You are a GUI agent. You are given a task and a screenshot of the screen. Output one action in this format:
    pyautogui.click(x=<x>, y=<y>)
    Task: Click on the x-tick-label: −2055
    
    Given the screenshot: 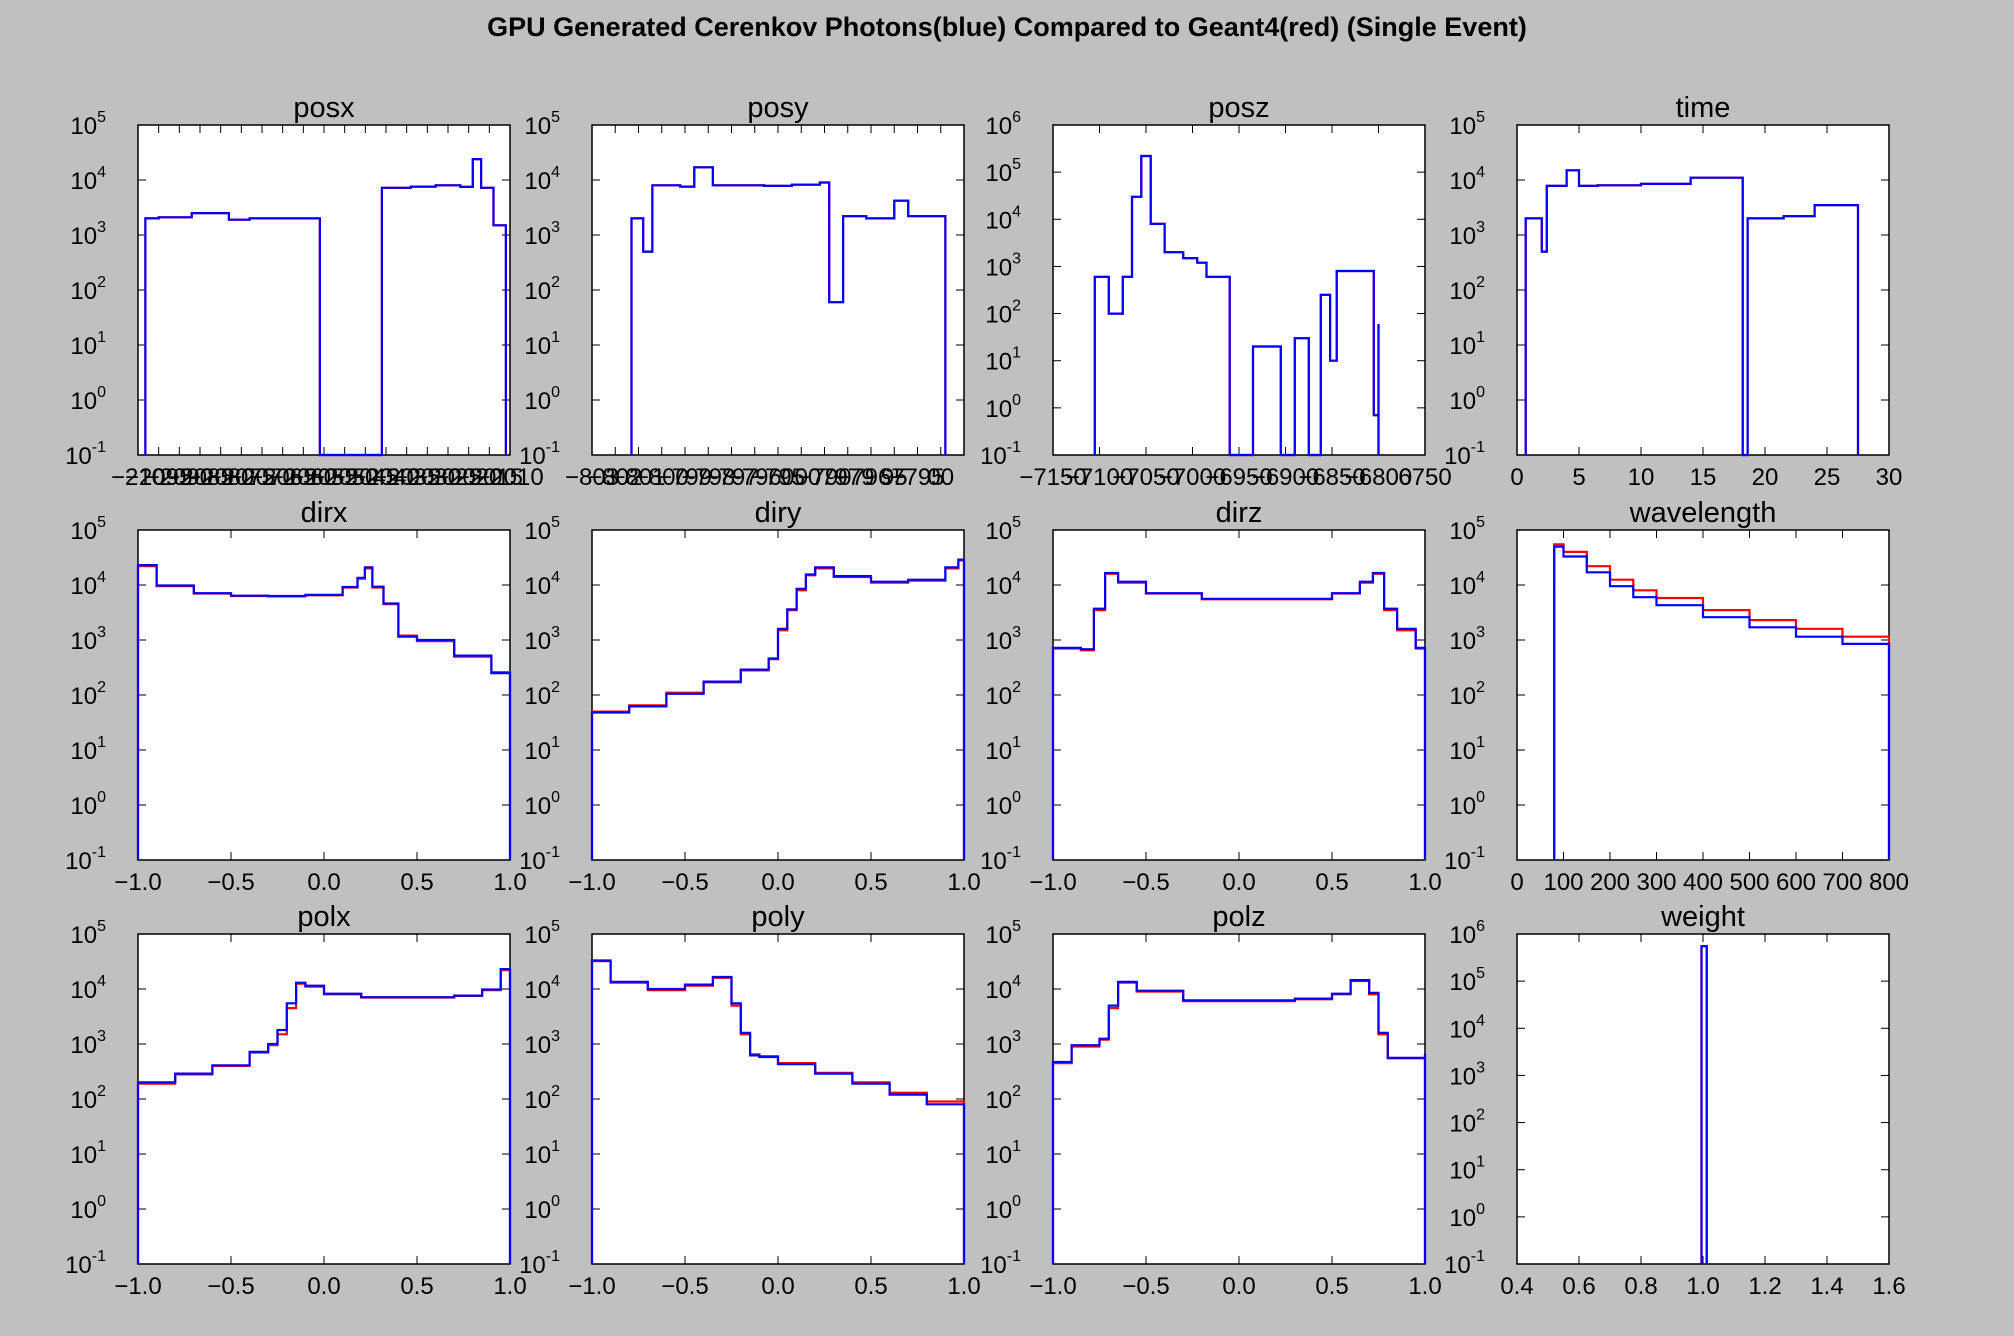 What is the action you would take?
    pyautogui.click(x=323, y=477)
    